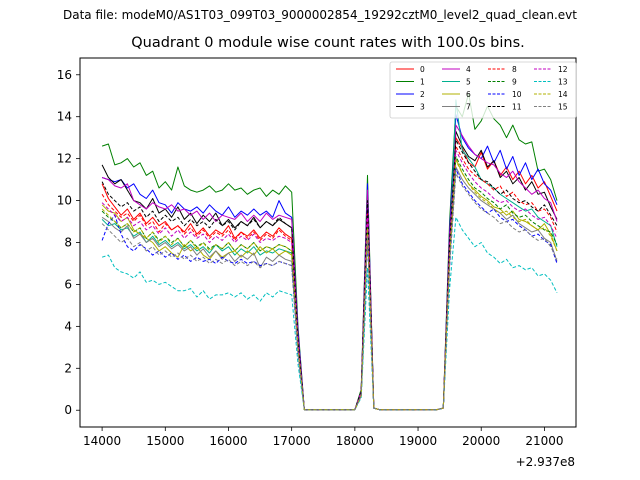 The width and height of the screenshot is (640, 480). Describe the element at coordinates (68, 243) in the screenshot. I see `y-tick-label: 8` at that location.